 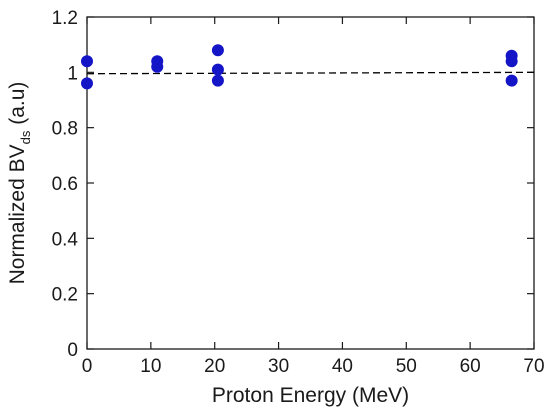 What do you see at coordinates (25, 137) in the screenshot?
I see `y-axis-label-subscript: ds` at bounding box center [25, 137].